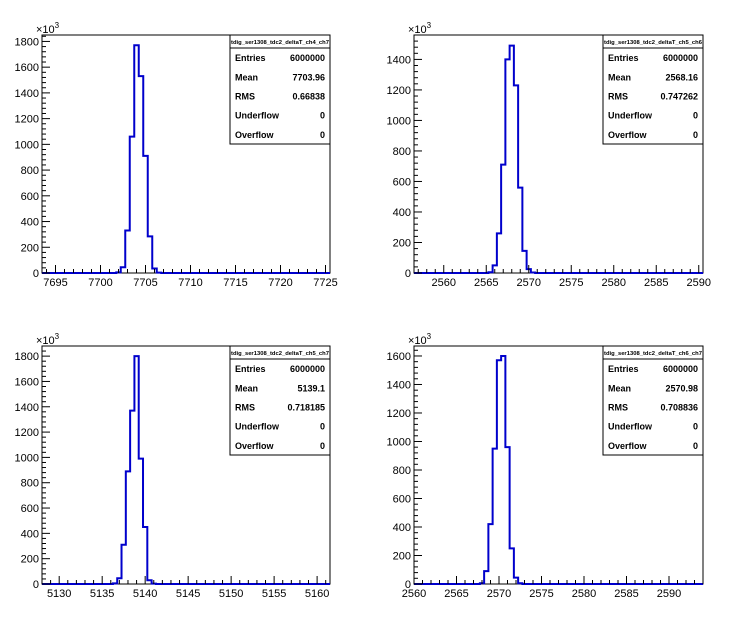  What do you see at coordinates (231, 594) in the screenshot?
I see `x-tick-label: 5150` at bounding box center [231, 594].